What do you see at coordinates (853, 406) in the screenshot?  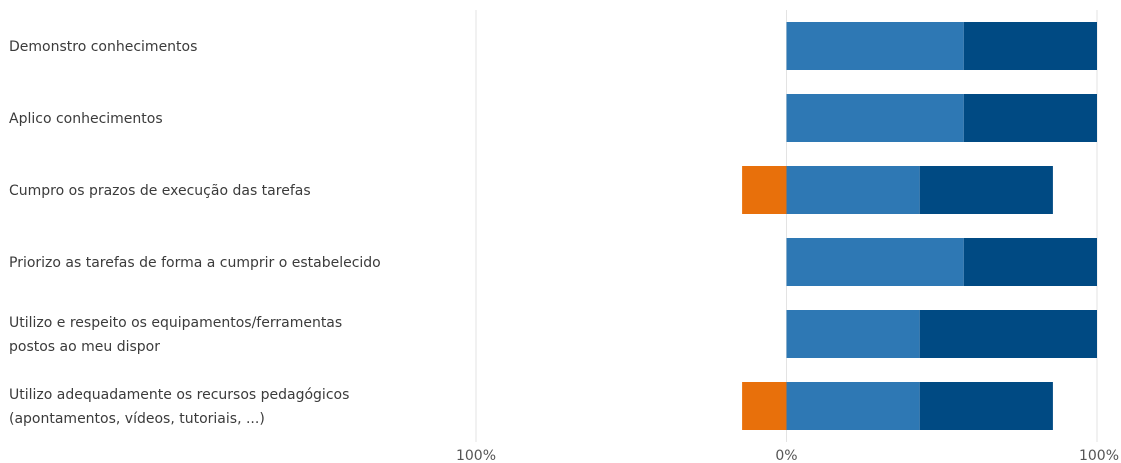 I see `bar-row5-series1` at bounding box center [853, 406].